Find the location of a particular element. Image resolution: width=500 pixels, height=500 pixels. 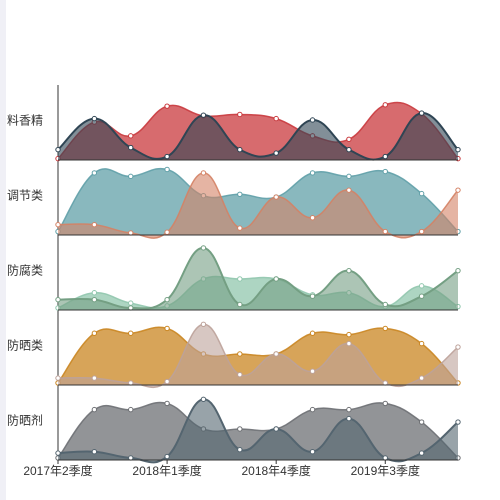

panel-2-series-b-area is located at coordinates (258, 205).